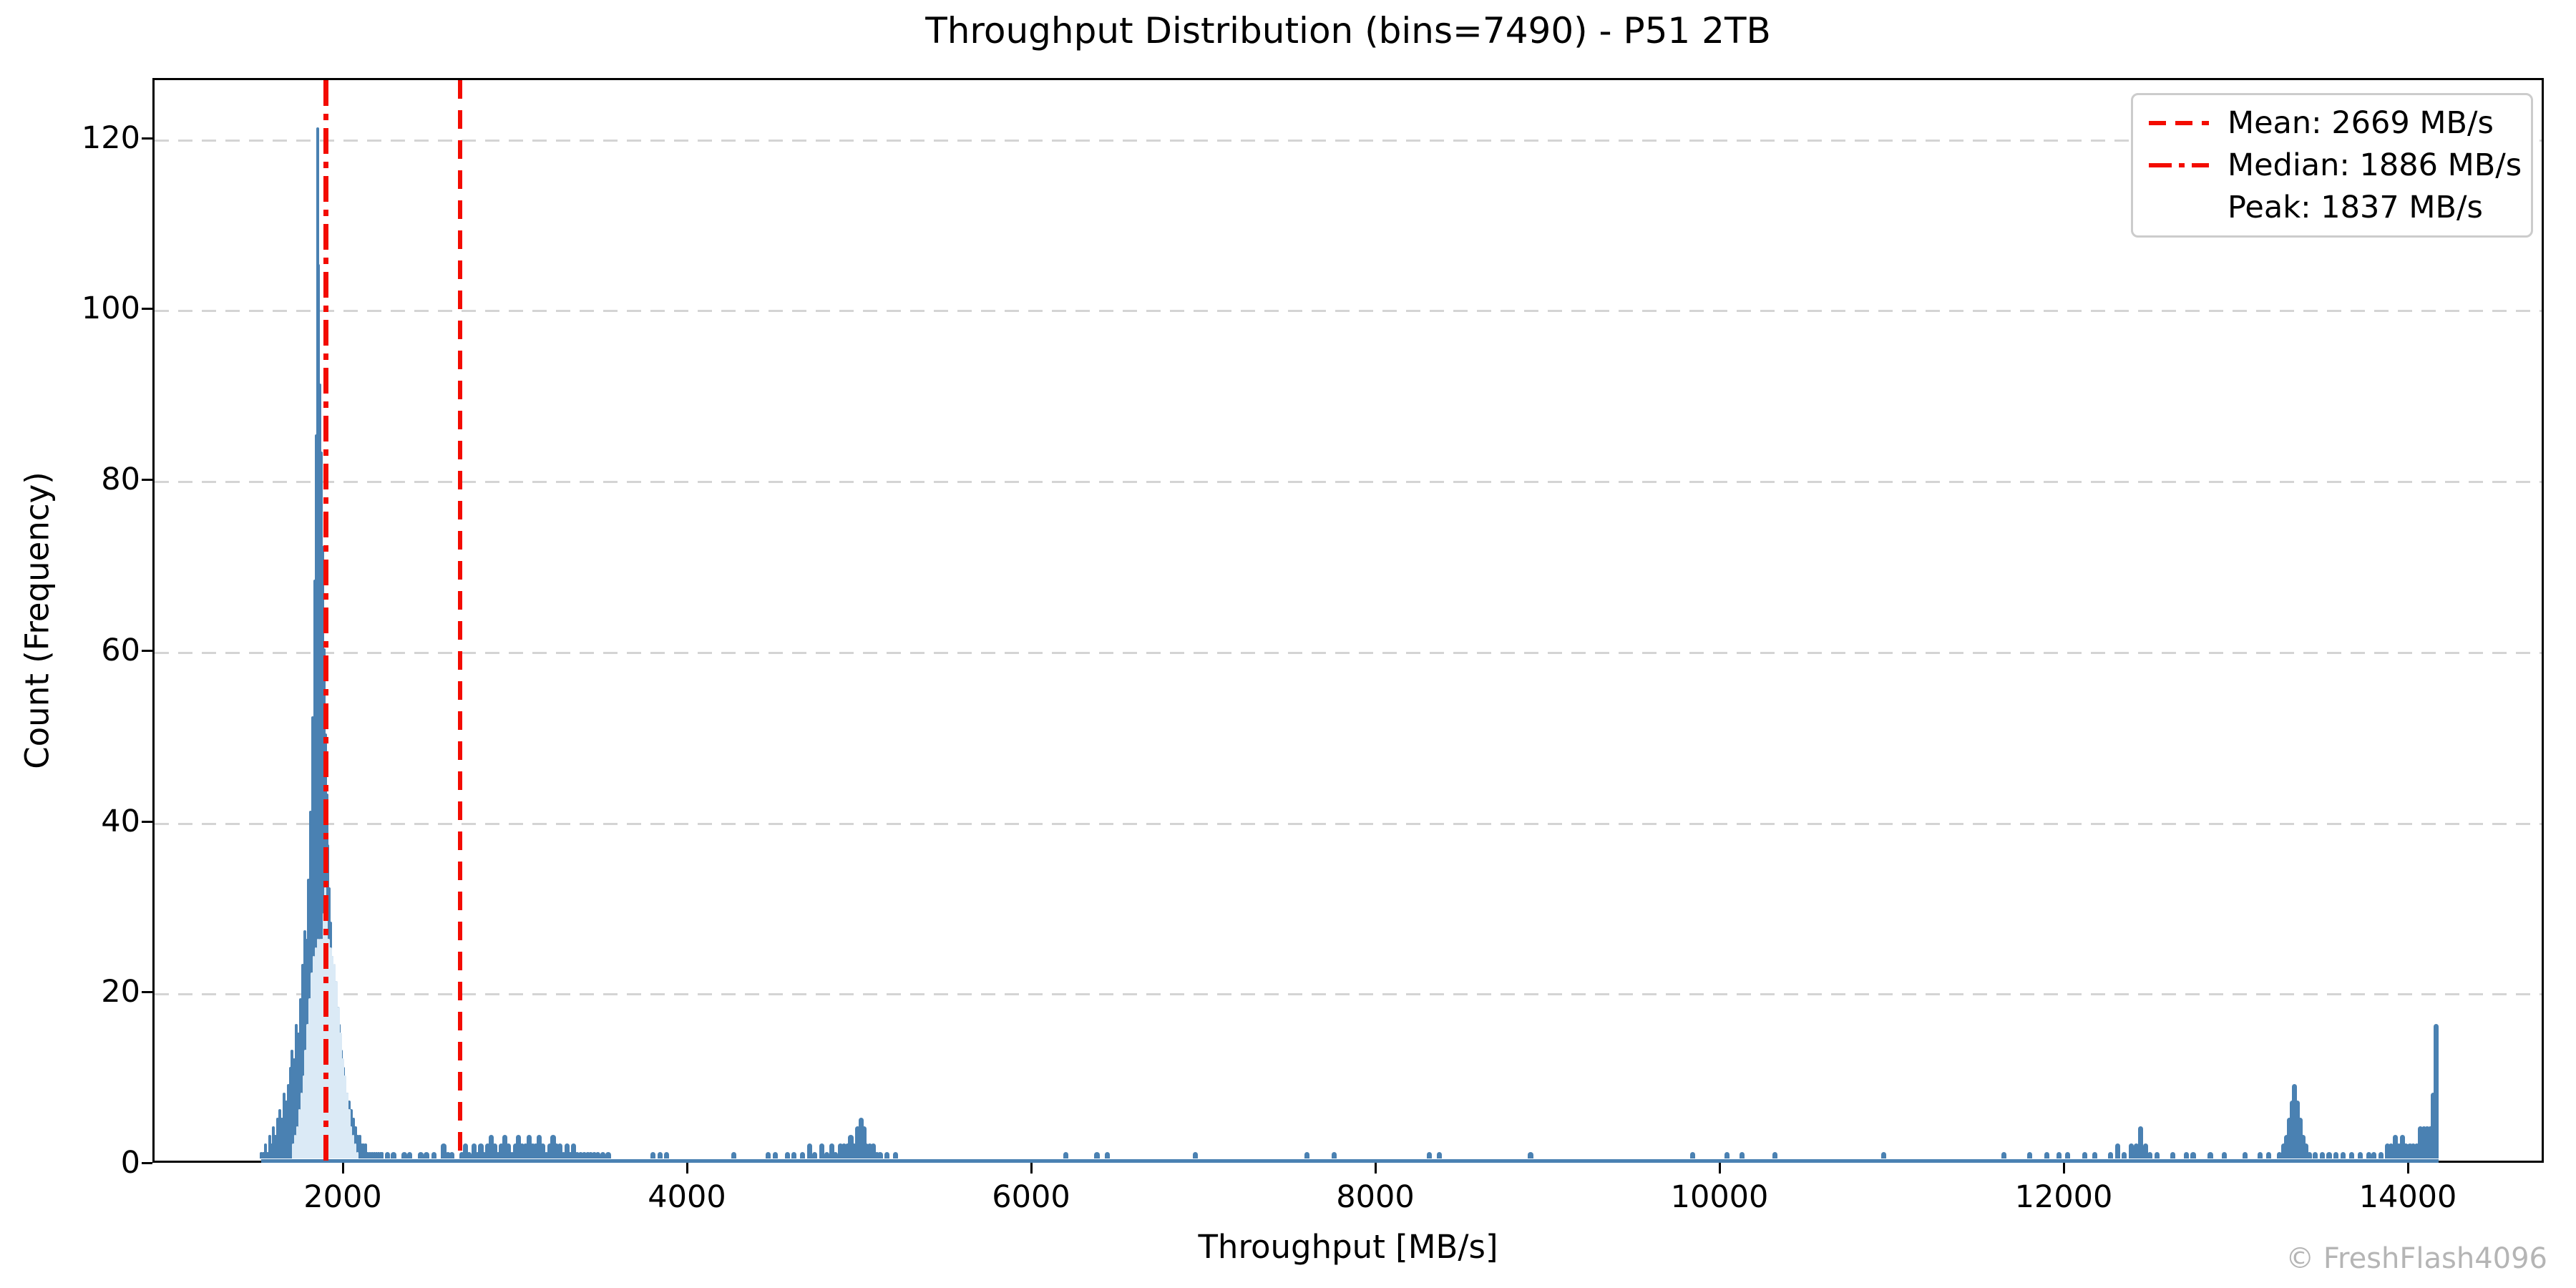 The width and height of the screenshot is (2576, 1288). I want to click on legend-label-peak: Peak: 1837 MB/s, so click(2355, 207).